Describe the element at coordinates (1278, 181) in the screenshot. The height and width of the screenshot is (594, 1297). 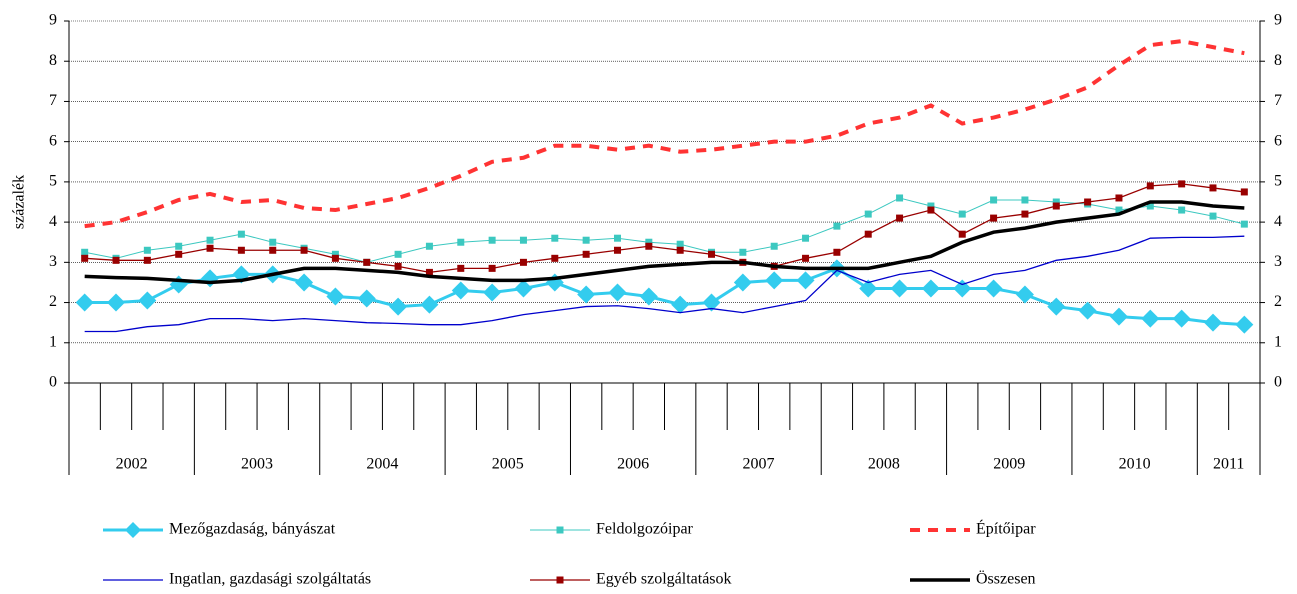
I see `y2-tick-label: 5` at that location.